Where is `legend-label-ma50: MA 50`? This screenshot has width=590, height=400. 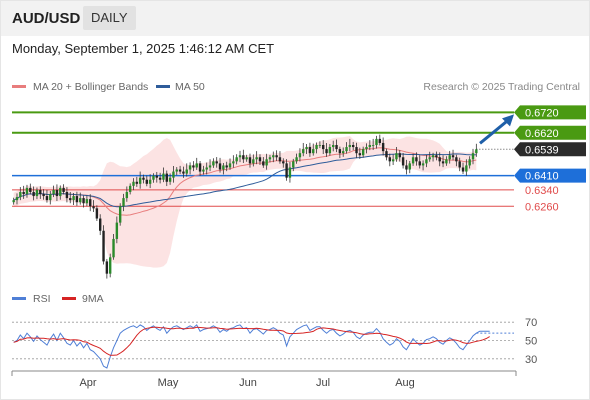
legend-label-ma50: MA 50 is located at coordinates (190, 87).